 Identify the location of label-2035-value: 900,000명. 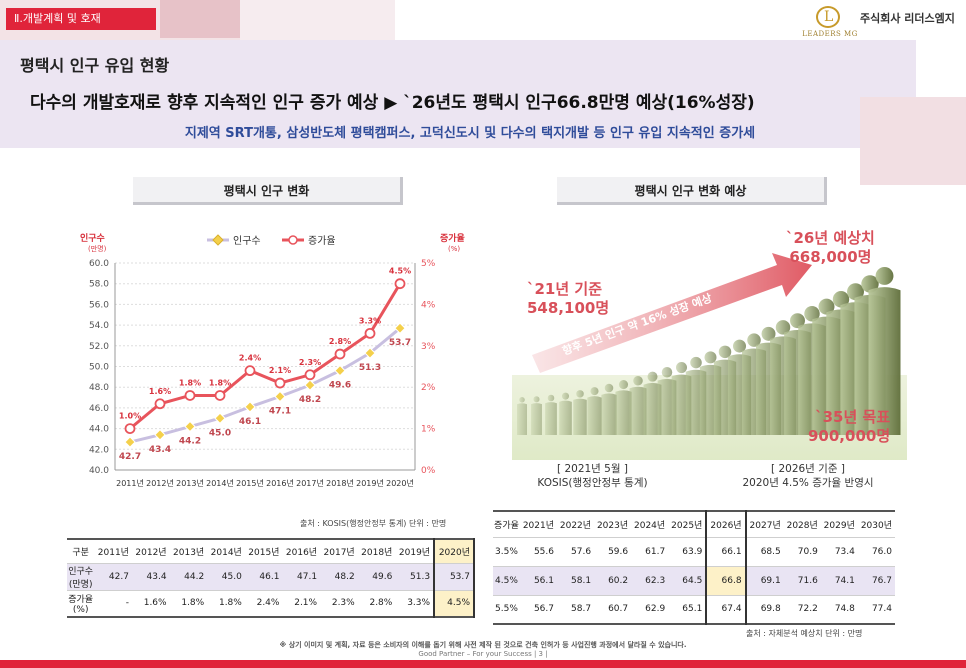
(849, 436).